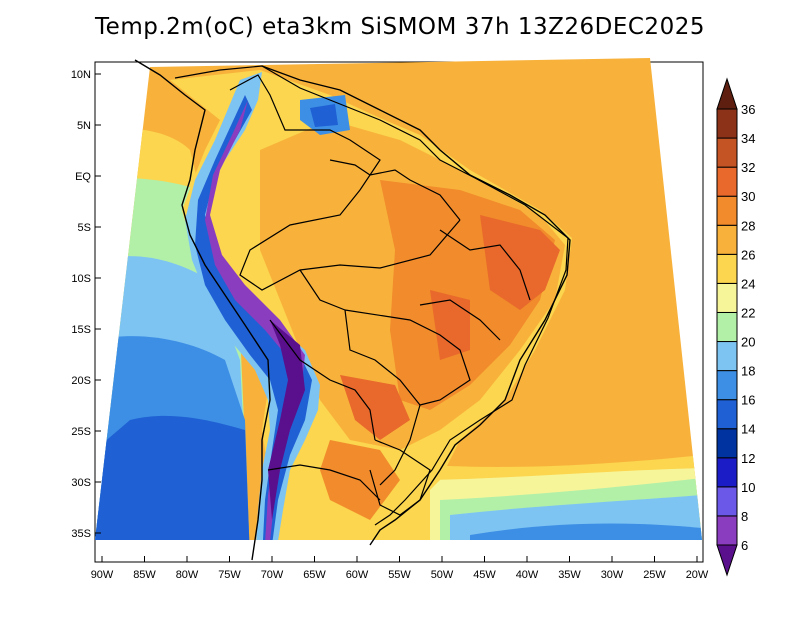 The height and width of the screenshot is (618, 800). Describe the element at coordinates (744, 516) in the screenshot. I see `colorbar-label: 8` at that location.